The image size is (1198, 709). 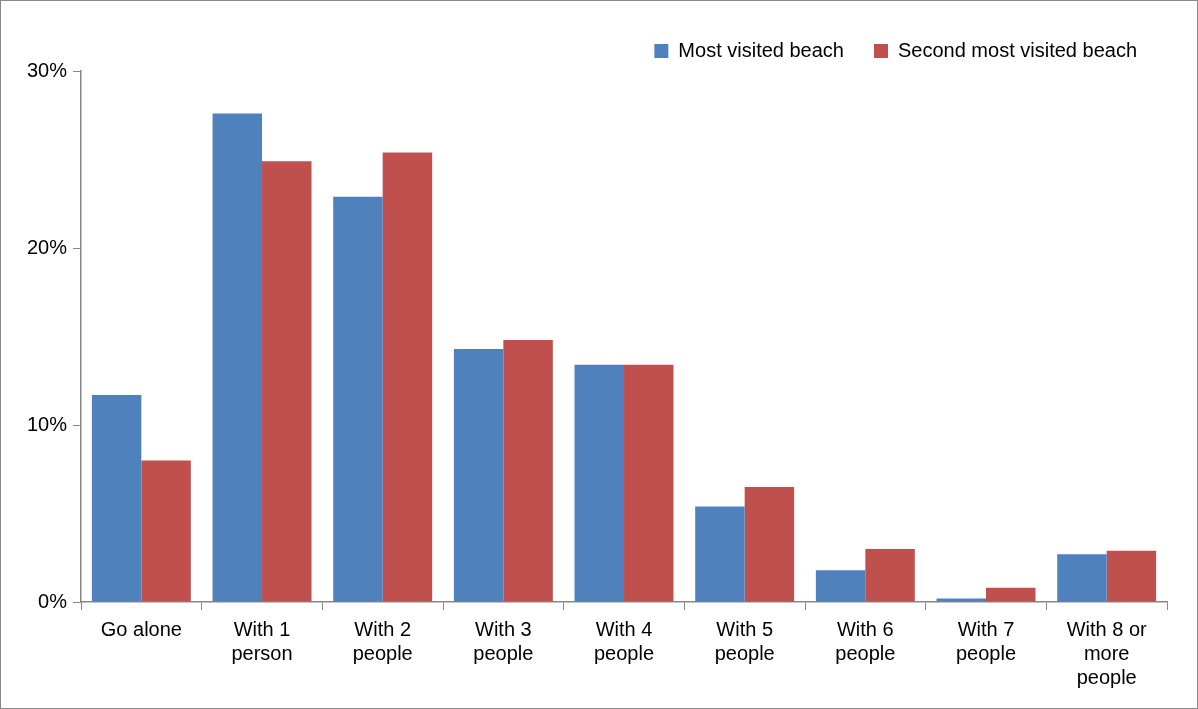 What do you see at coordinates (47, 69) in the screenshot?
I see `y-tick-label: 30%` at bounding box center [47, 69].